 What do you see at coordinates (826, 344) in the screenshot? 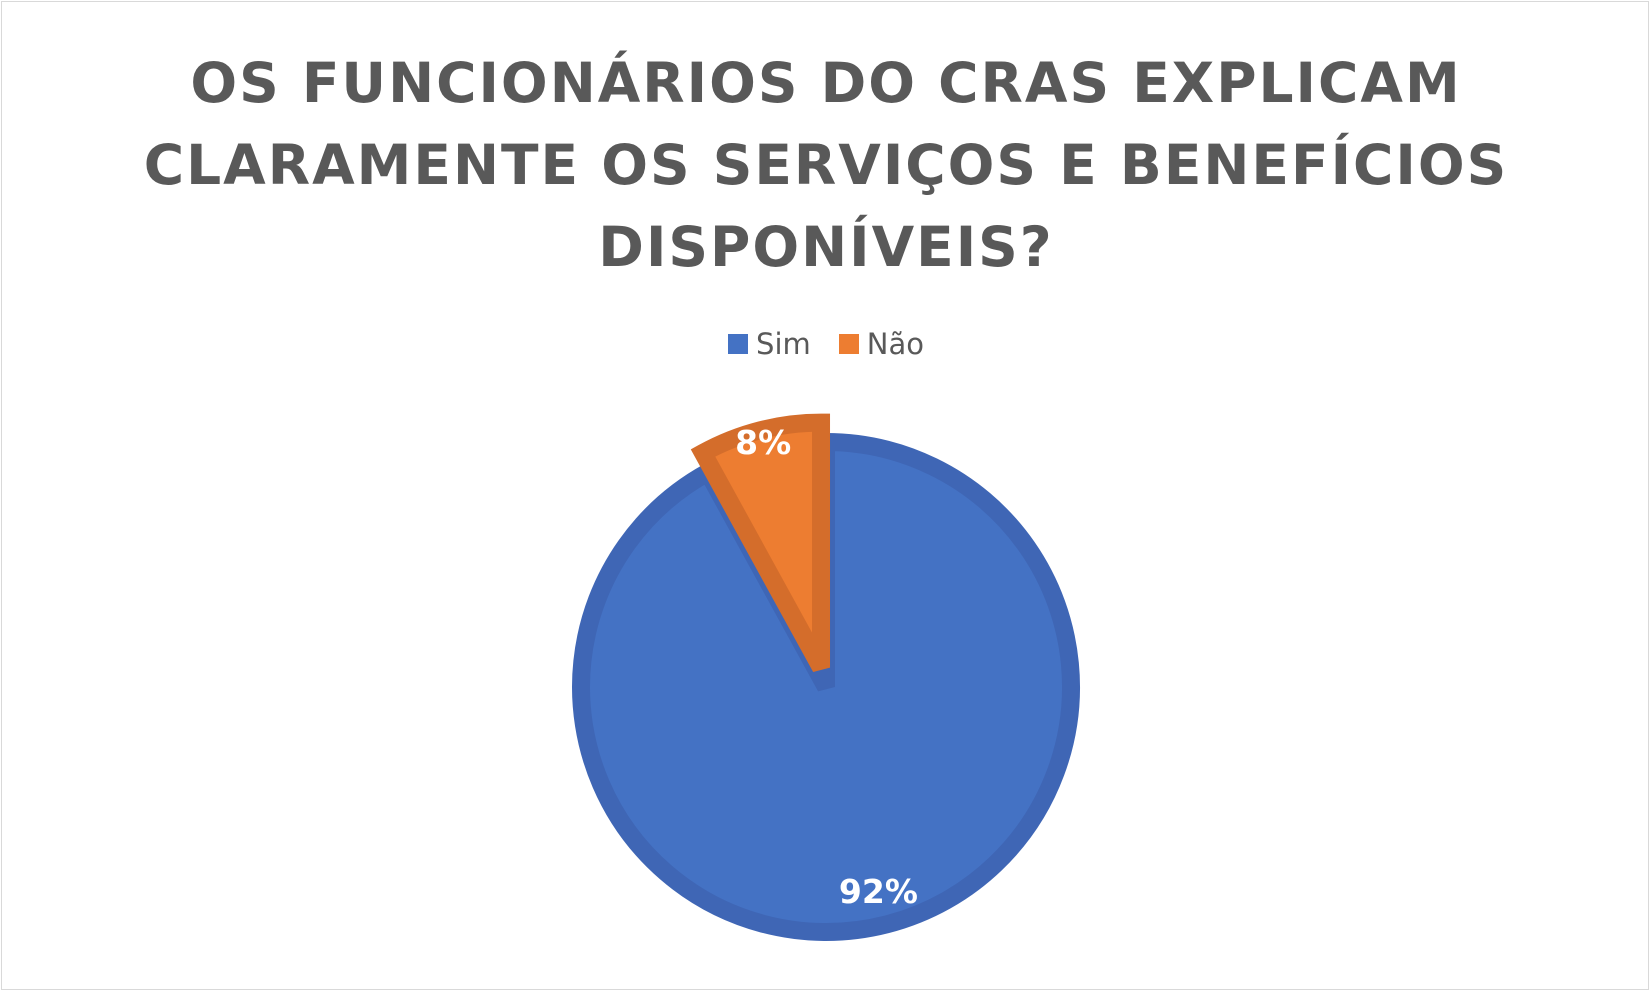
I see `legend: Sim Não` at bounding box center [826, 344].